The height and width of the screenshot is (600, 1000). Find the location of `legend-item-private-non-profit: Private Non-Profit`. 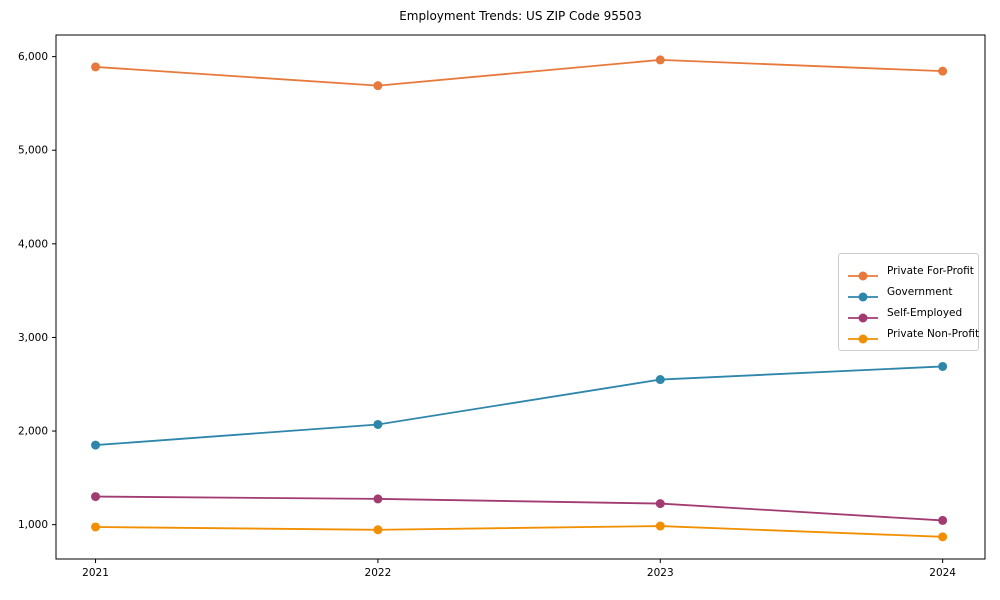

legend-item-private-non-profit: Private Non-Profit is located at coordinates (913, 333).